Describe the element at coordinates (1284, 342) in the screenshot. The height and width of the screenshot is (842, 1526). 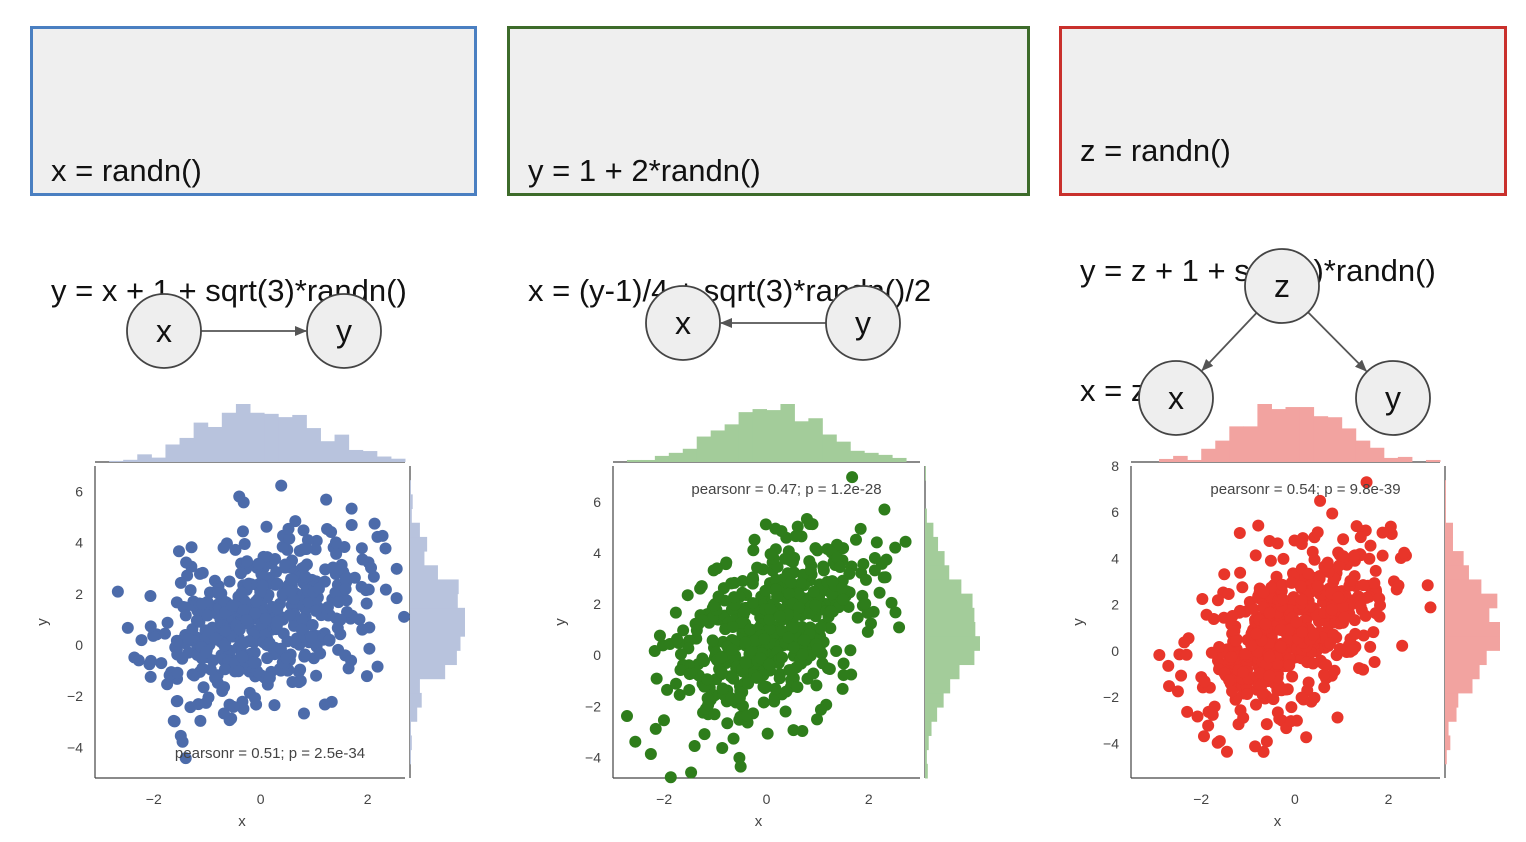
I see `diagram-3: z x y` at that location.